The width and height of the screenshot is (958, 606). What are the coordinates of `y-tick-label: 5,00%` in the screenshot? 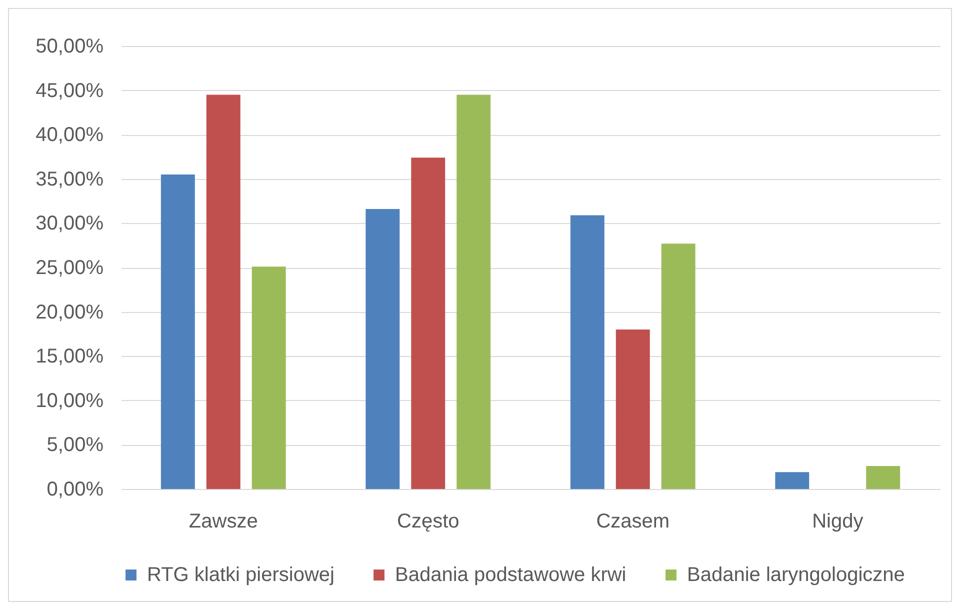 It's located at (75, 445).